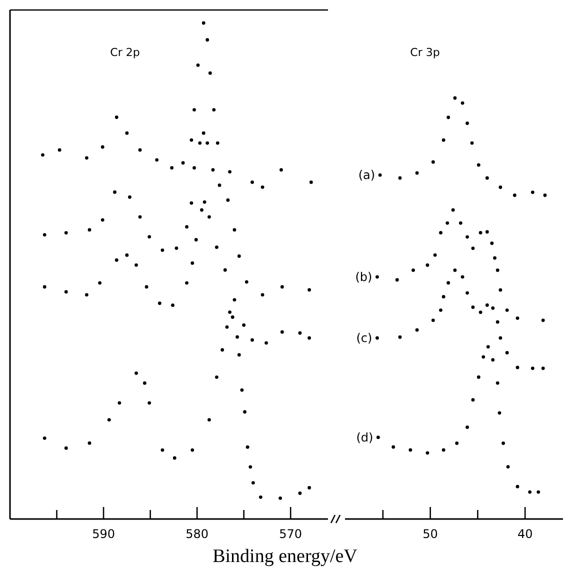 This screenshot has width=569, height=576. Describe the element at coordinates (430, 534) in the screenshot. I see `x-tick-label: 50` at that location.